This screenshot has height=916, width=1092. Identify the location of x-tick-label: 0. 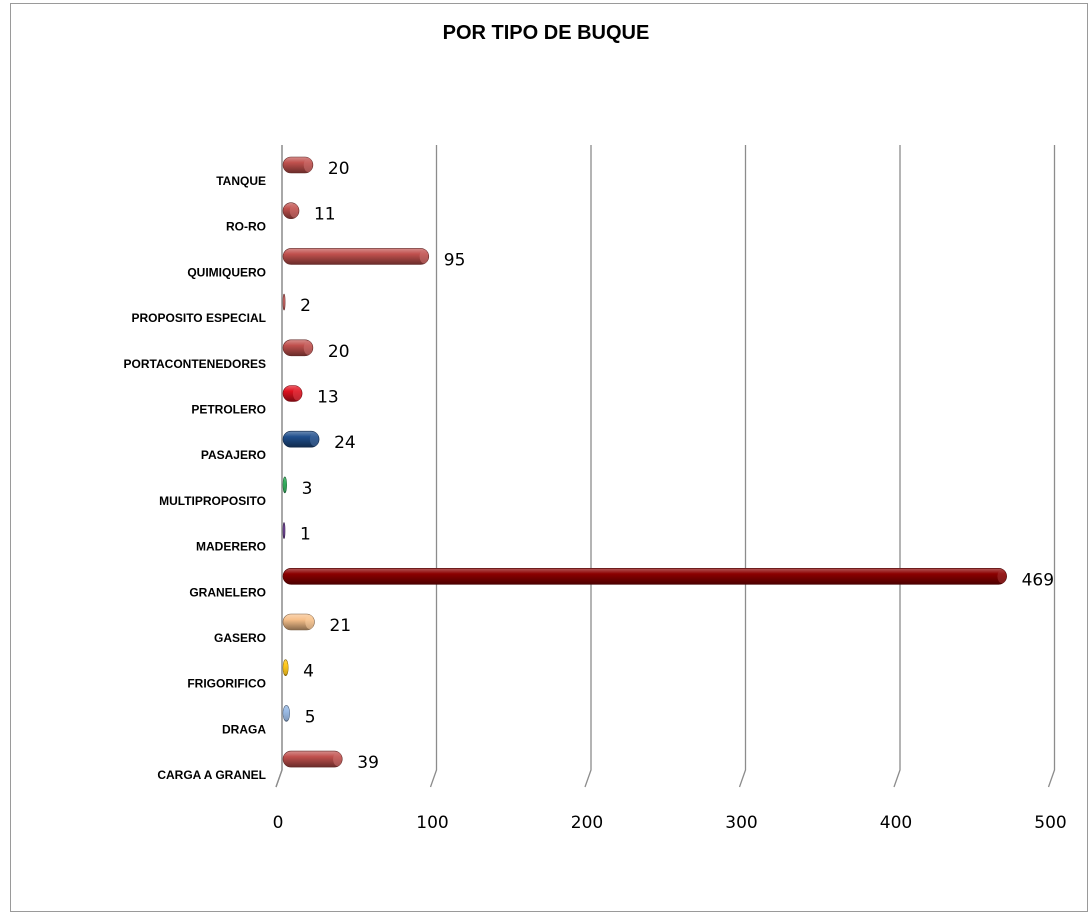
(278, 823).